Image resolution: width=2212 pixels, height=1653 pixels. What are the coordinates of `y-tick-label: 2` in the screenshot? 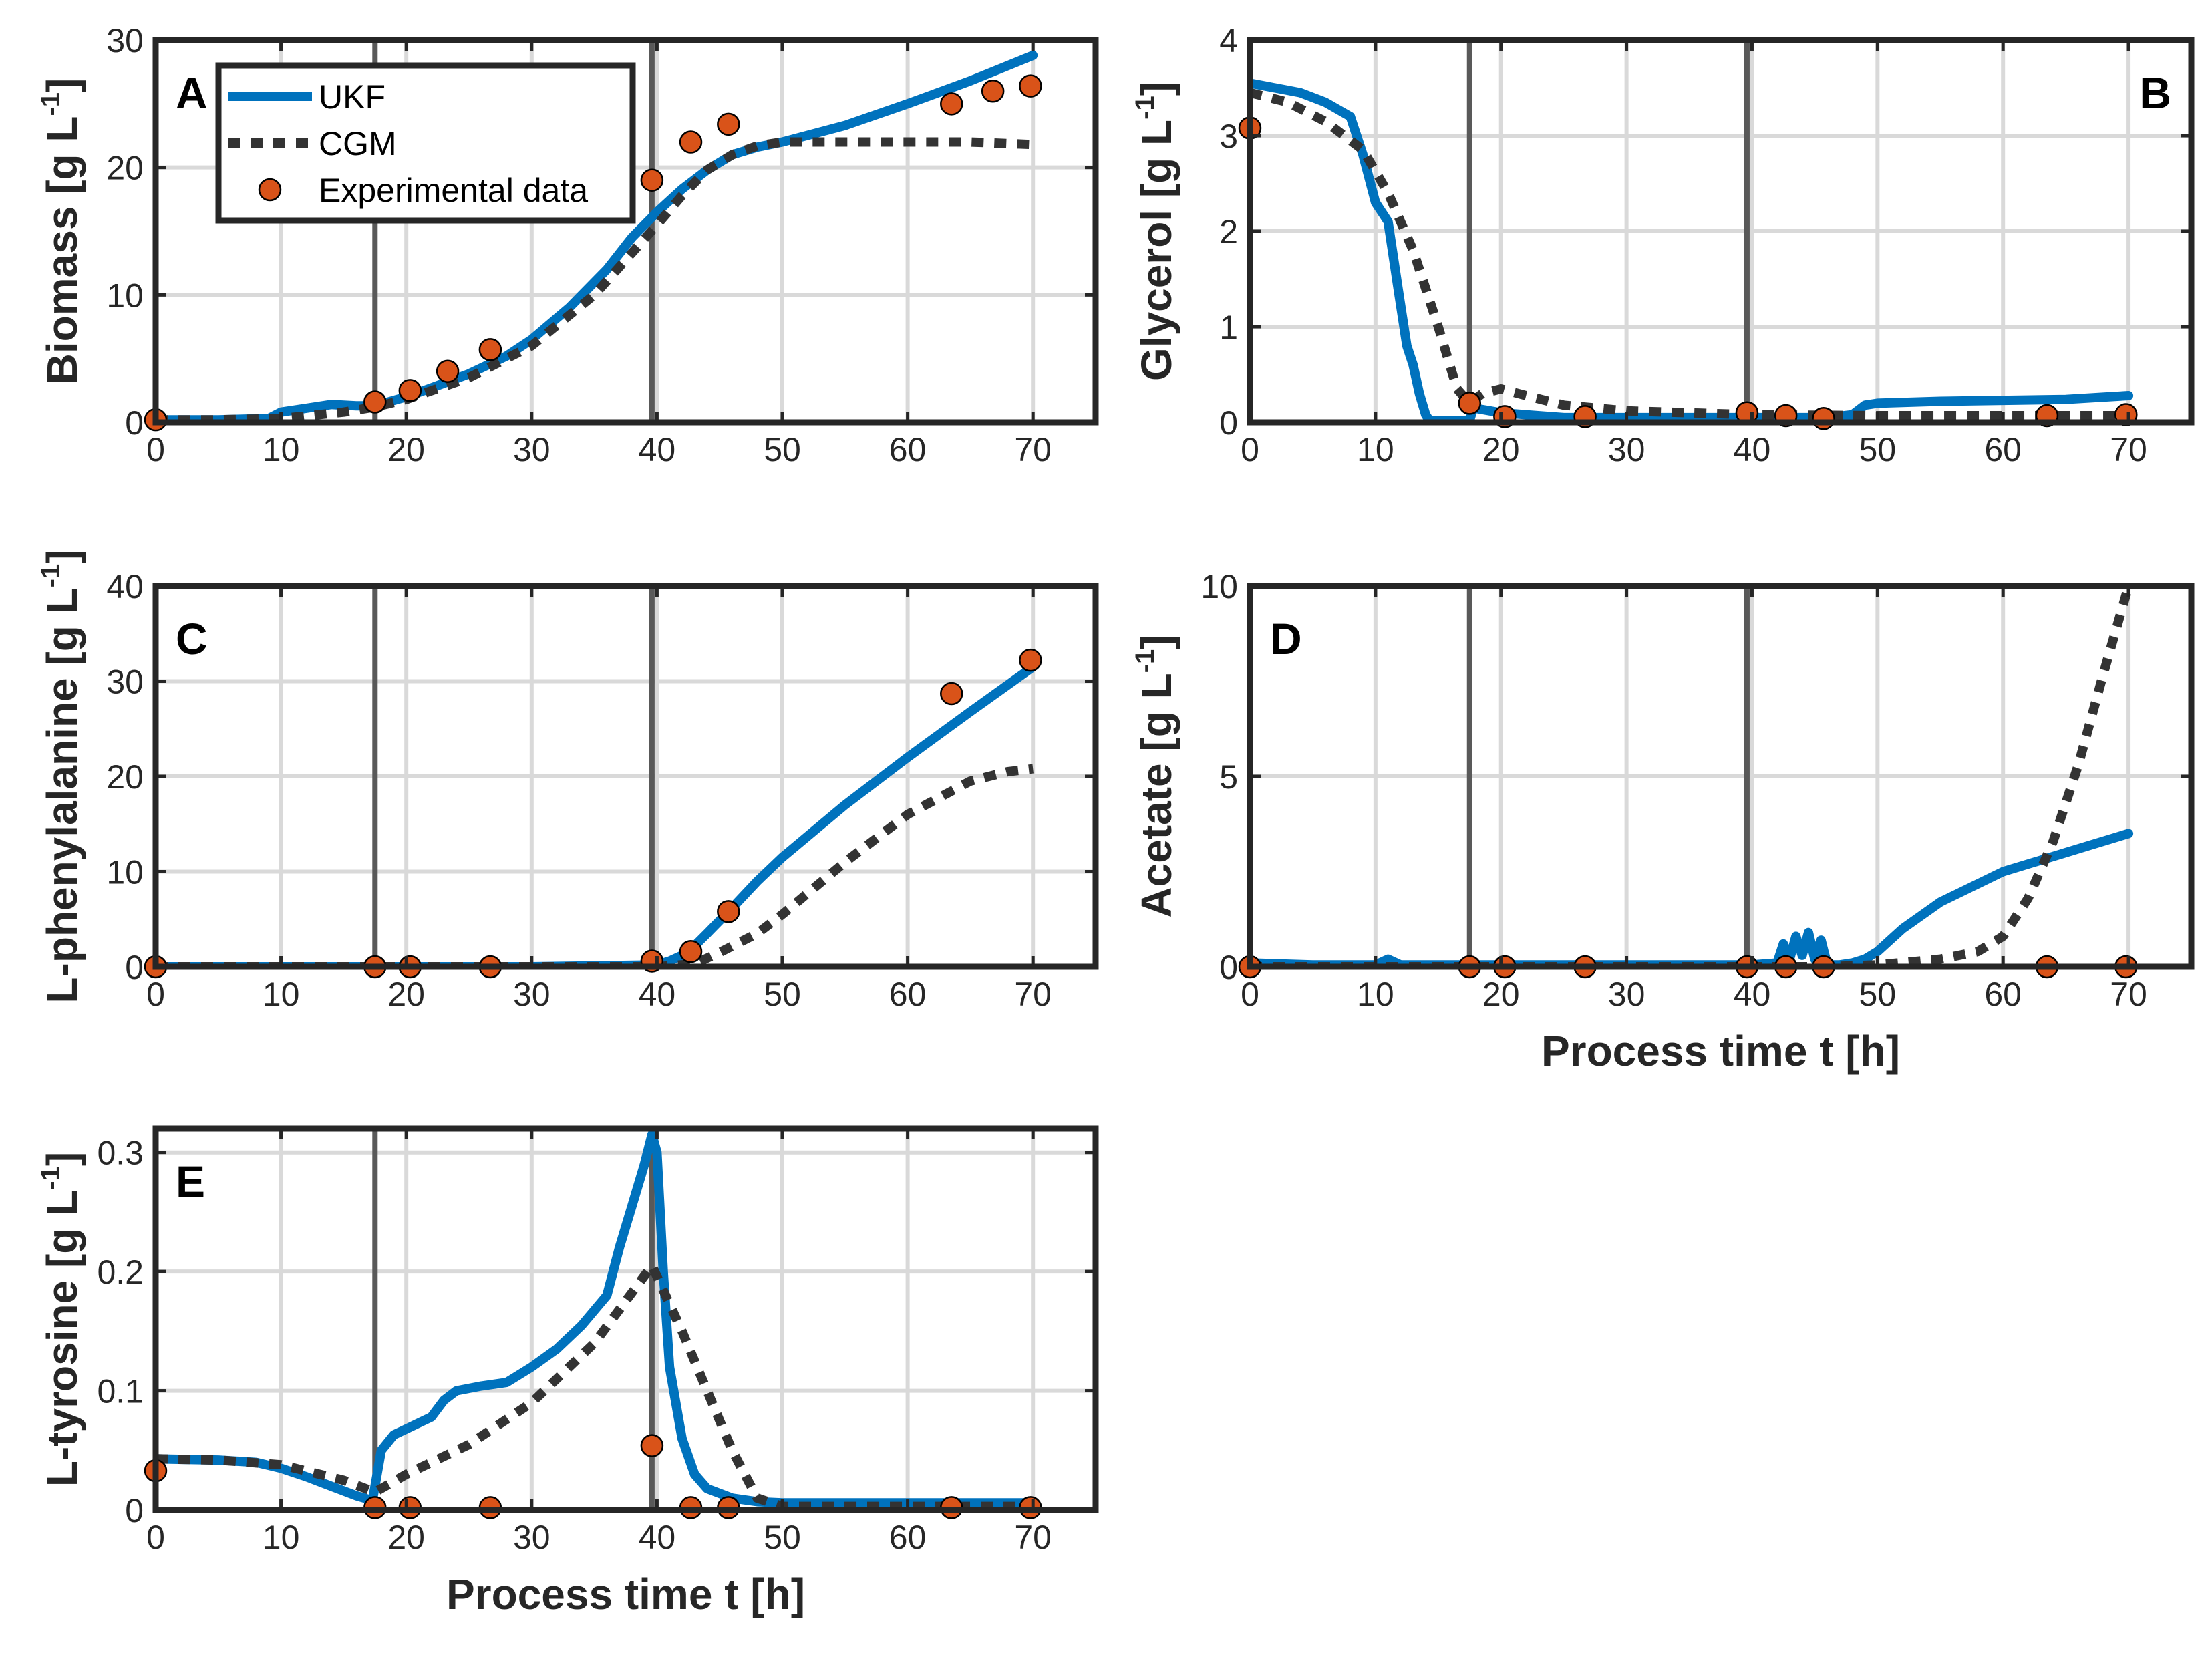 It's located at (1228, 232).